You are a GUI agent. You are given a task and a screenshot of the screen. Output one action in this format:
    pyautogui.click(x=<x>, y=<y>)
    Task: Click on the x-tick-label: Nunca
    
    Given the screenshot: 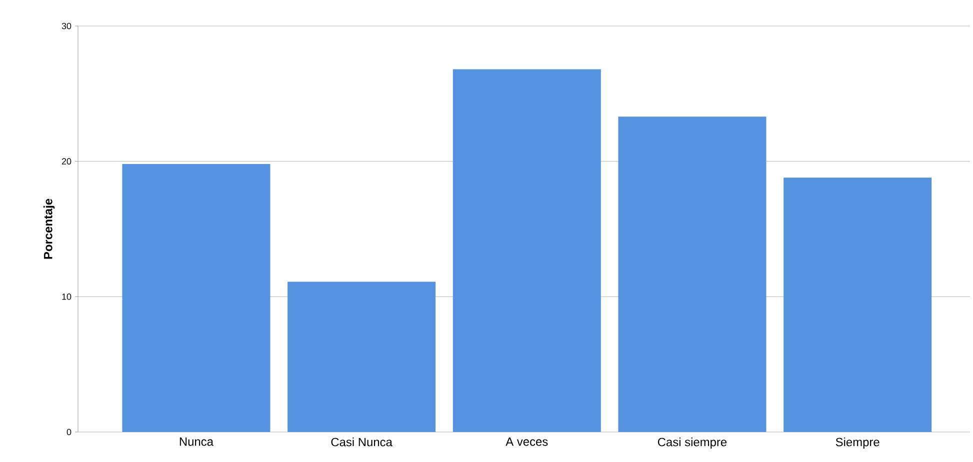 What is the action you would take?
    pyautogui.click(x=197, y=442)
    